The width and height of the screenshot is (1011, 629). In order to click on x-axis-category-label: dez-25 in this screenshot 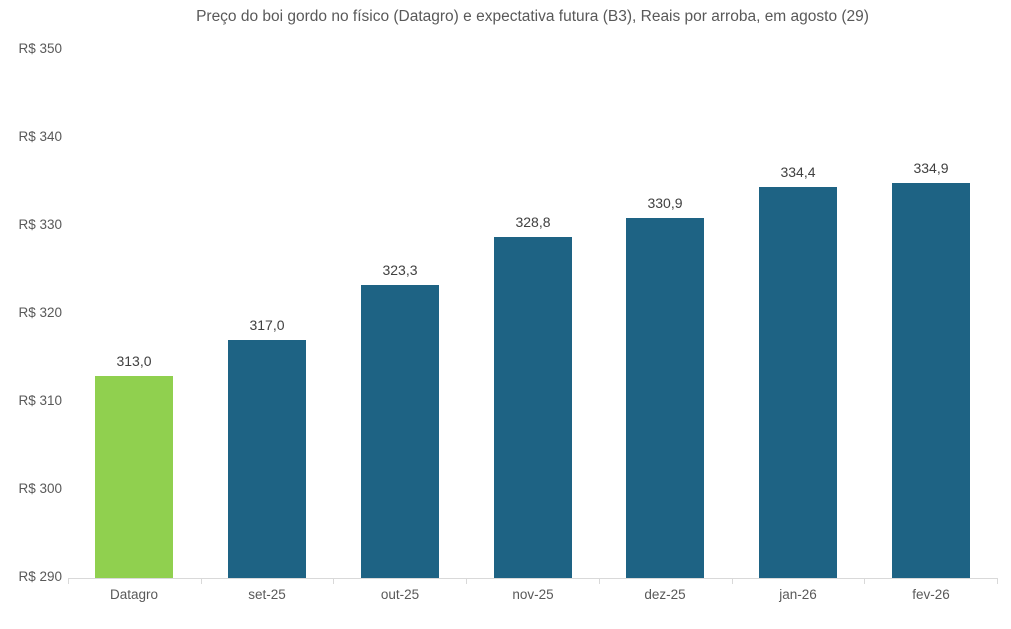, I will do `click(665, 594)`.